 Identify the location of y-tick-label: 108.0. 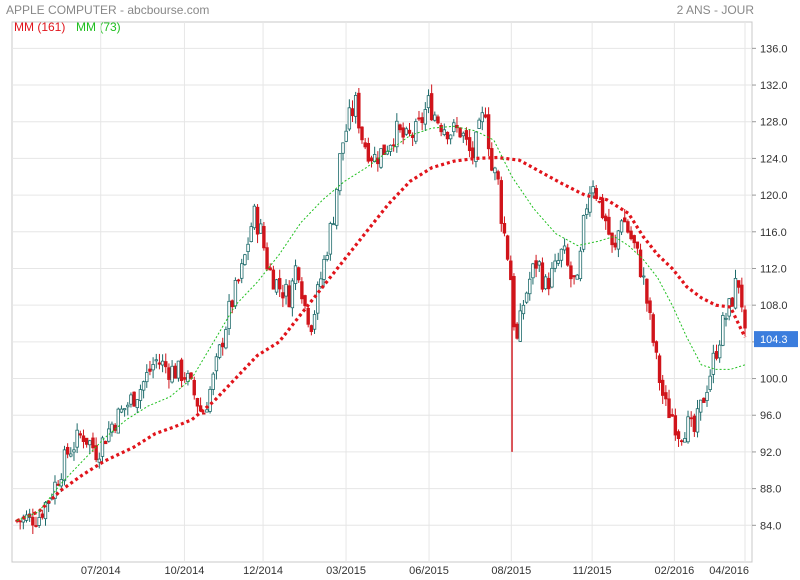
(774, 306).